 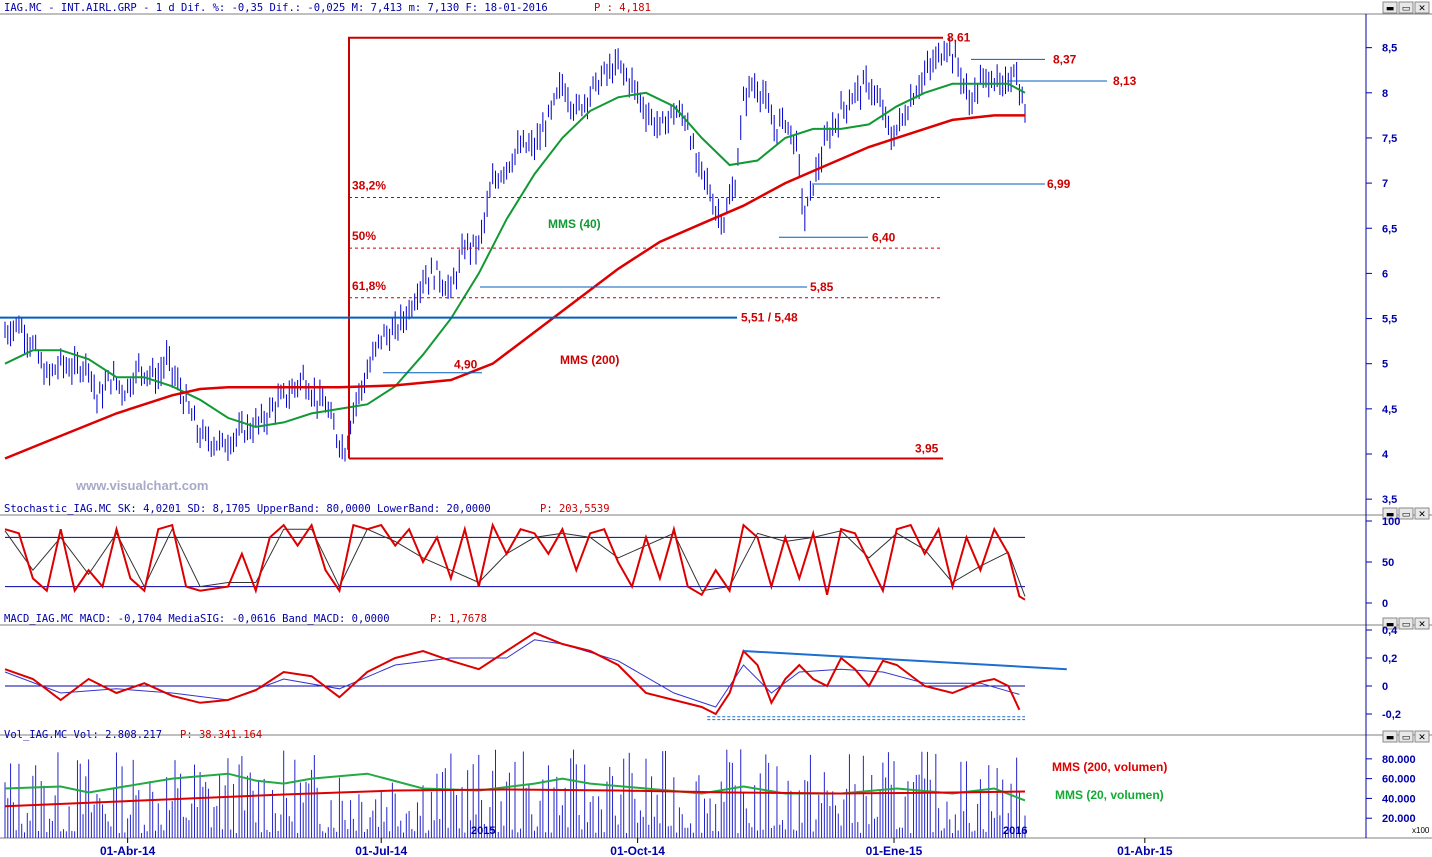 What do you see at coordinates (1109, 795) in the screenshot?
I see `vol-mms20-label: MMS (20, volumen)` at bounding box center [1109, 795].